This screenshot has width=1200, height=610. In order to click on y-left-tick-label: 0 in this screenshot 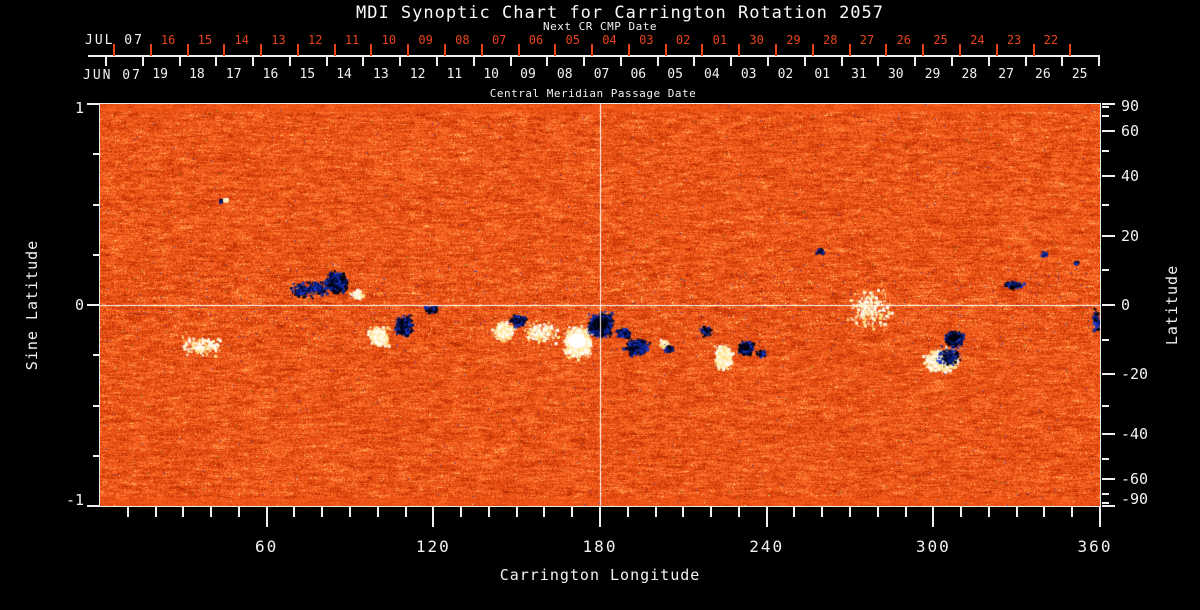, I will do `click(79, 305)`.